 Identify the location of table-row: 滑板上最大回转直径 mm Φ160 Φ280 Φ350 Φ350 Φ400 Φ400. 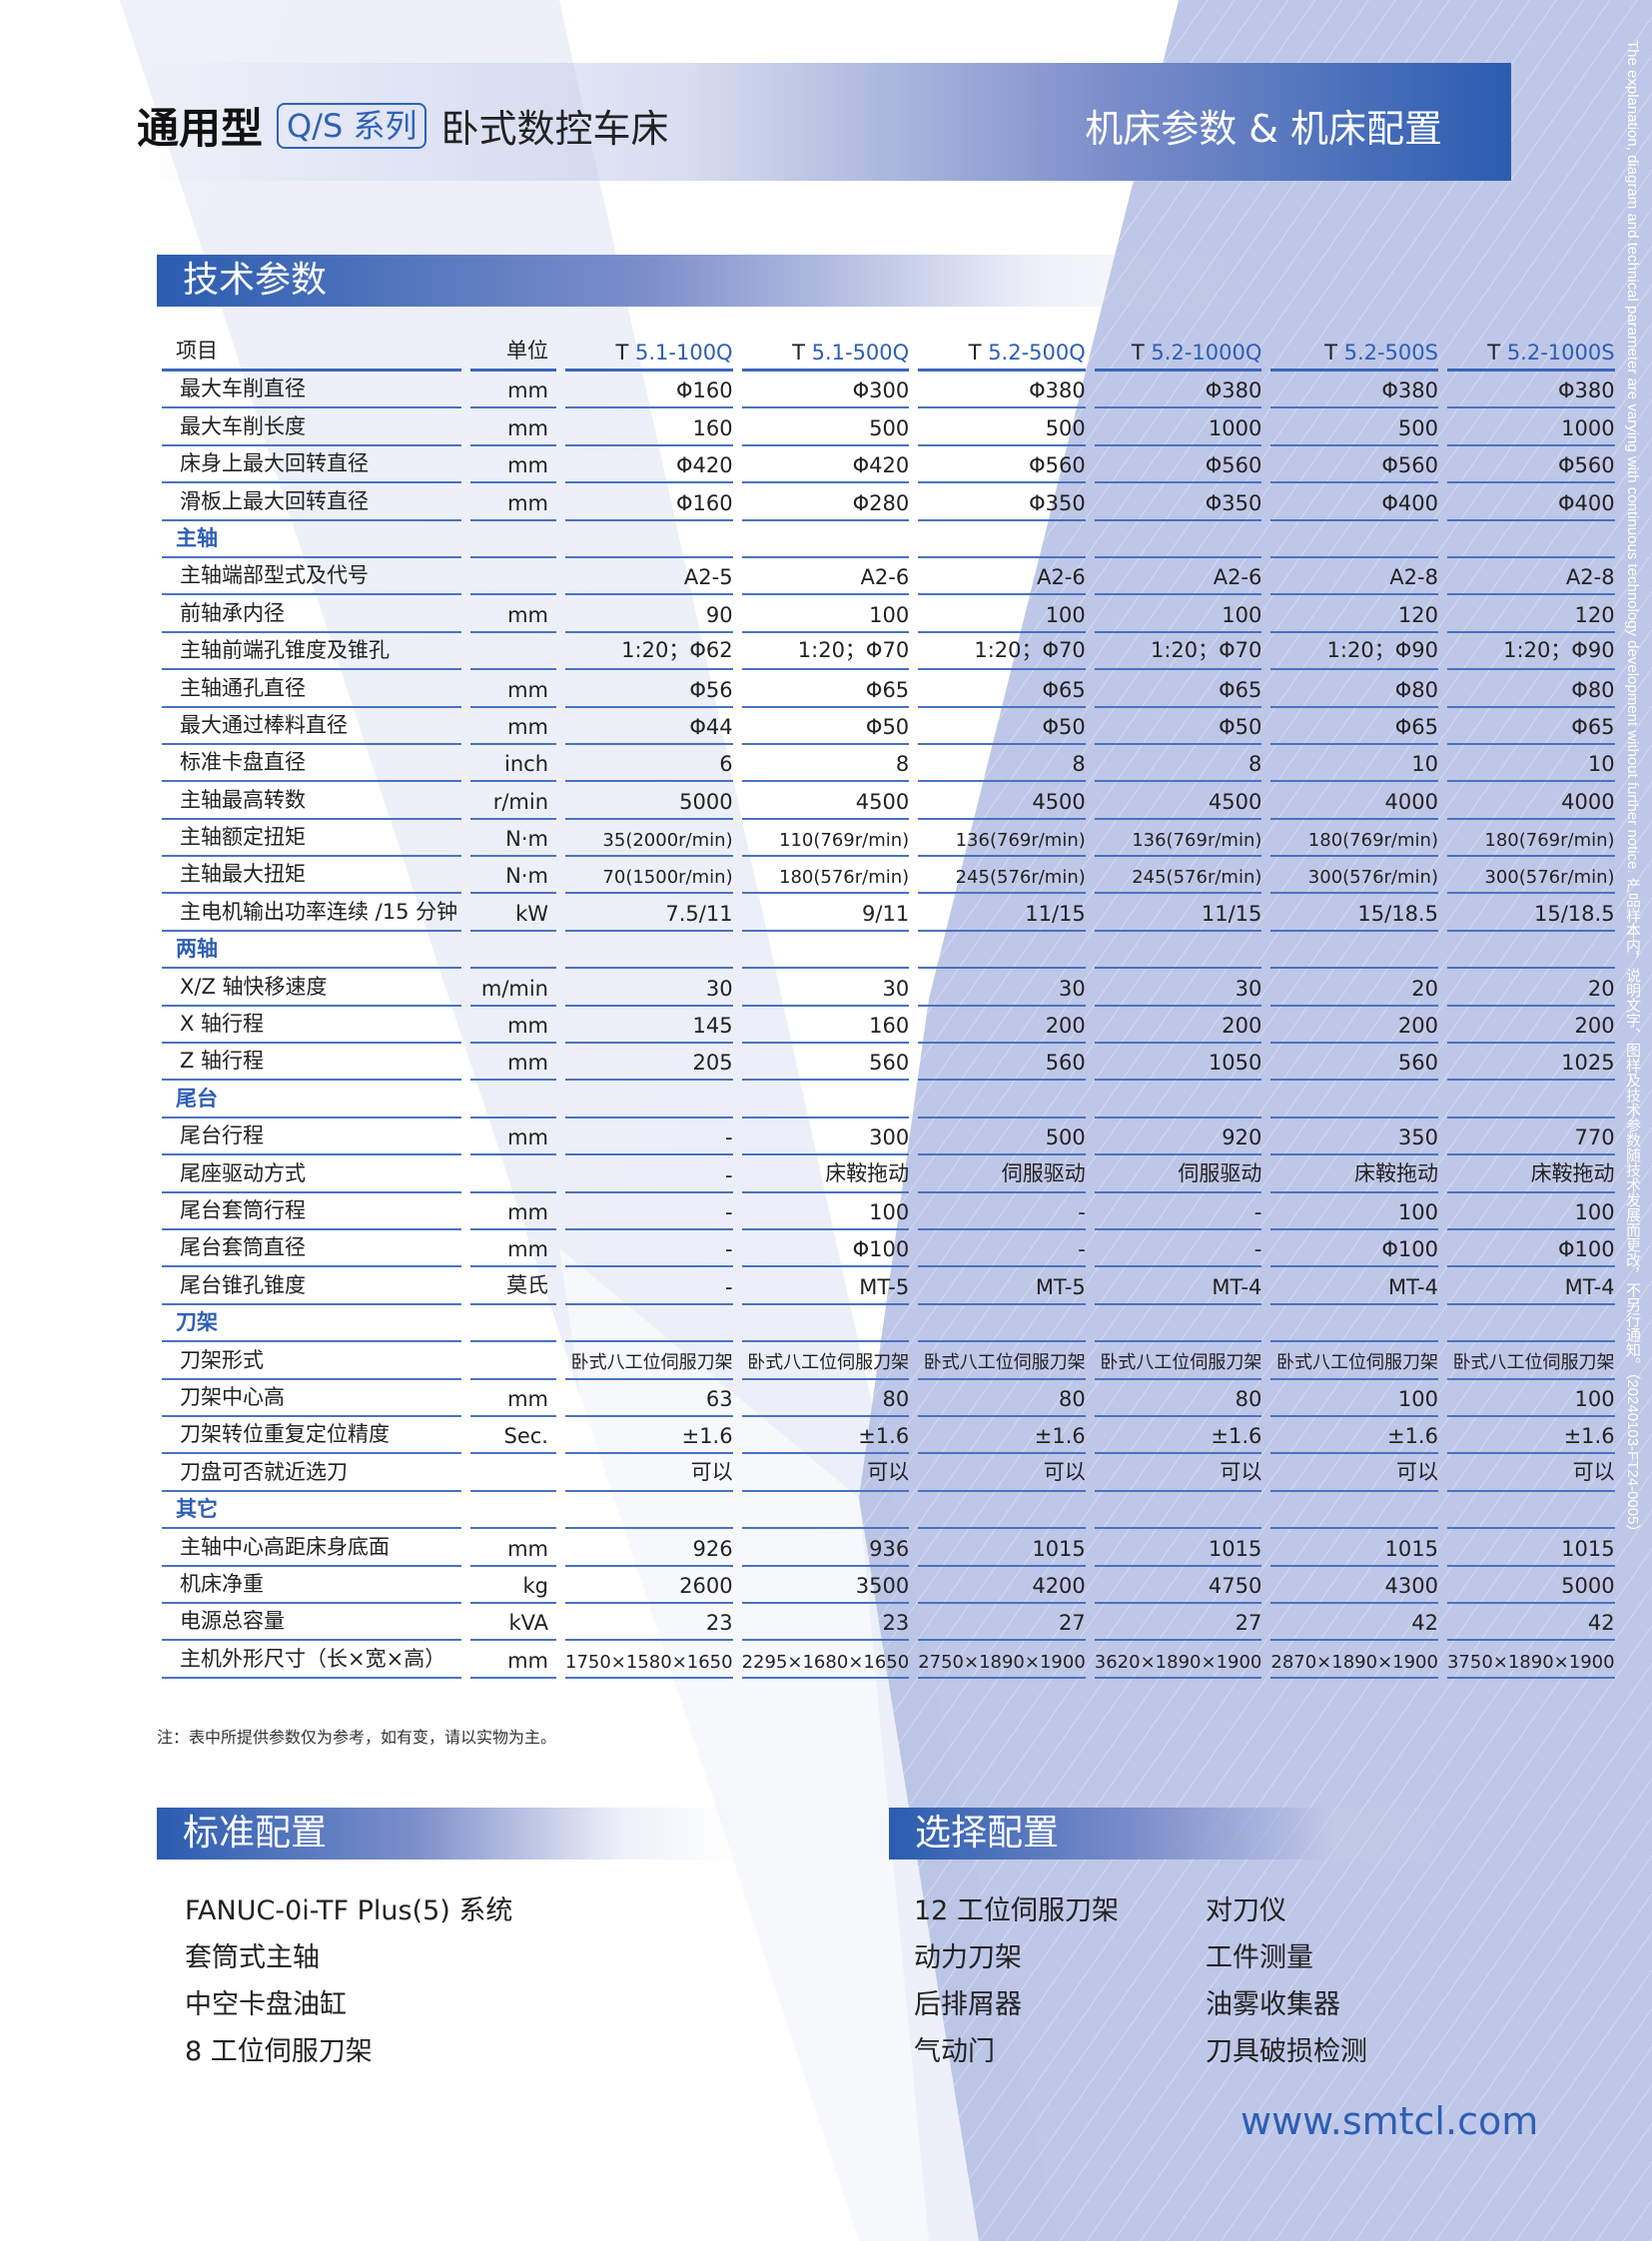
(888, 502).